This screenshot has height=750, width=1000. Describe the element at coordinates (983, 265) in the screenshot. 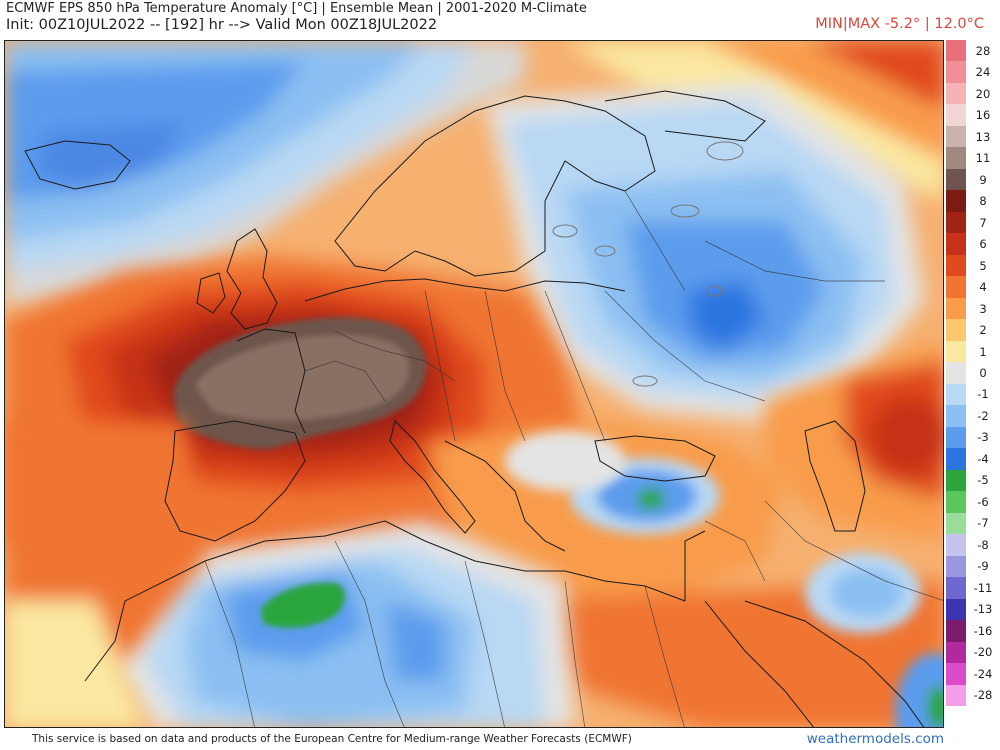

I see `colorbar-label: 5` at that location.